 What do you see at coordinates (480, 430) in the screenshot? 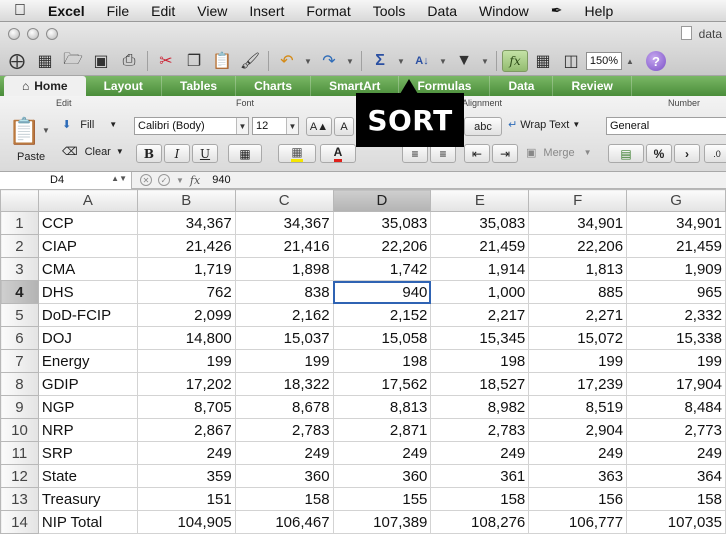
I see `cell-e10: 2,783` at bounding box center [480, 430].